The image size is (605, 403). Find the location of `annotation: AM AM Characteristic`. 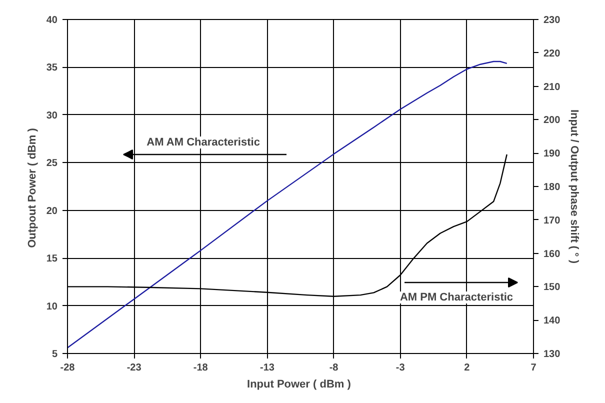

annotation: AM AM Characteristic is located at coordinates (203, 142).